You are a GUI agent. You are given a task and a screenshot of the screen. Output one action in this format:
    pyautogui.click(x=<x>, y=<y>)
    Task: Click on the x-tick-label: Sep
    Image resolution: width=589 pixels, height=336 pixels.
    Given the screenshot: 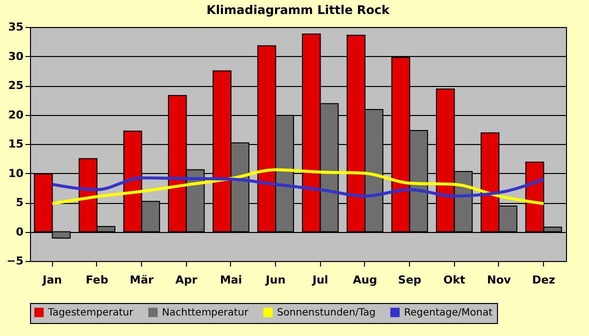 What is the action you would take?
    pyautogui.click(x=410, y=280)
    